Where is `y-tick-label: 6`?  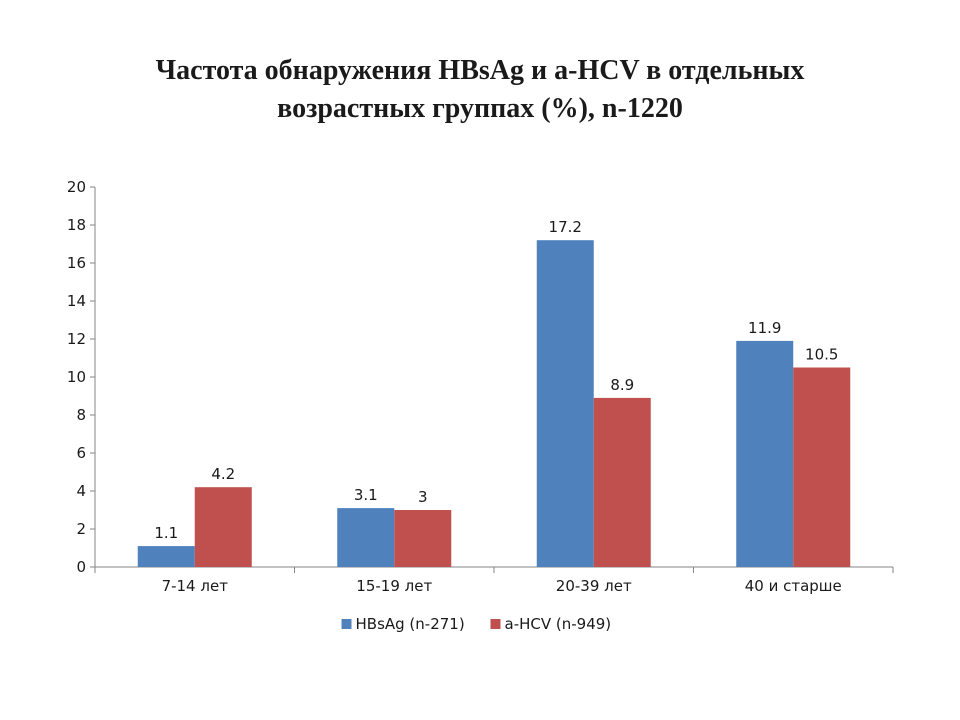 y-tick-label: 6 is located at coordinates (81, 453).